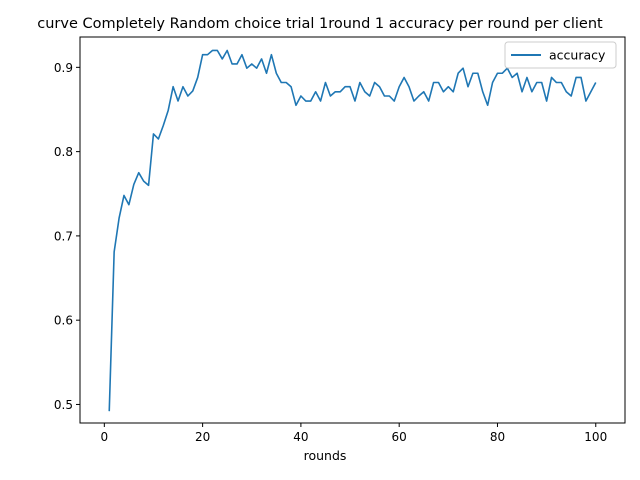 The image size is (640, 480). What do you see at coordinates (595, 437) in the screenshot?
I see `x-tick-label: 100` at bounding box center [595, 437].